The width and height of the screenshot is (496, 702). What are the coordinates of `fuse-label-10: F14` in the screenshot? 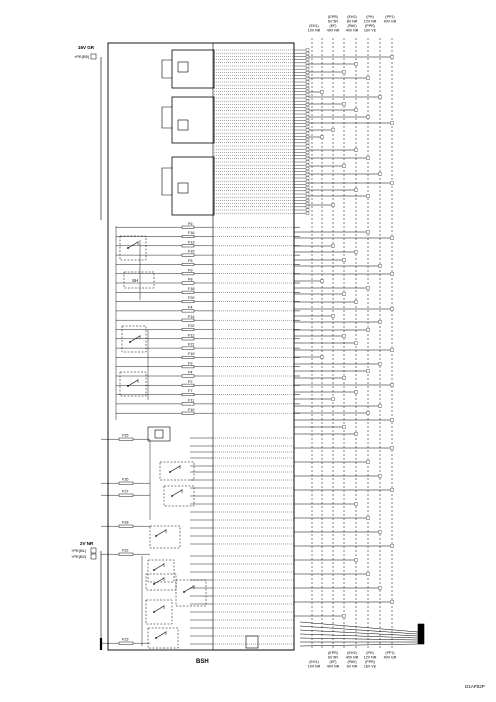 It's located at (191, 317).